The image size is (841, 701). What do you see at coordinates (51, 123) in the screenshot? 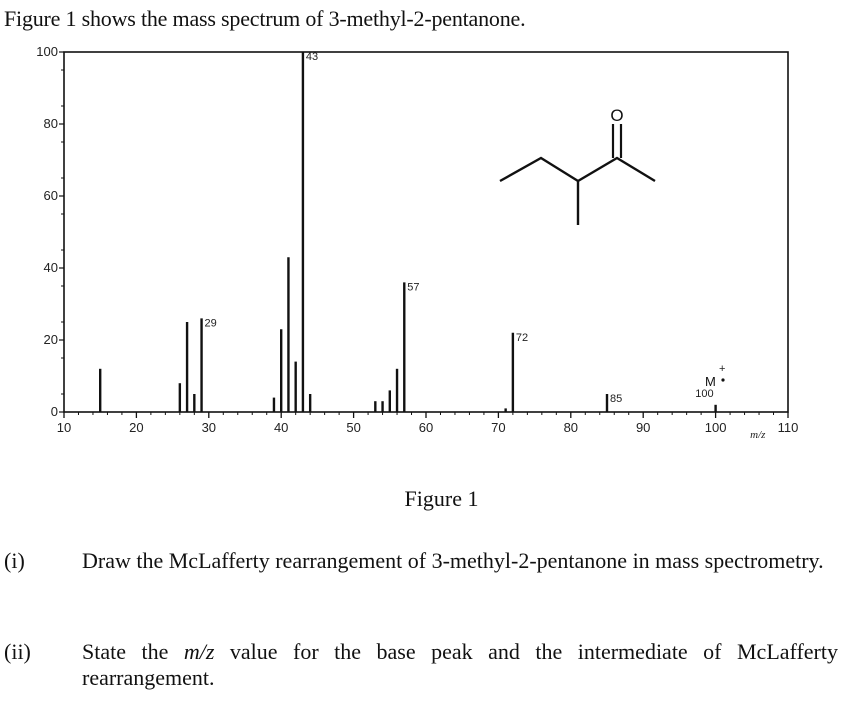
I see `y-tick-label: 80` at bounding box center [51, 123].